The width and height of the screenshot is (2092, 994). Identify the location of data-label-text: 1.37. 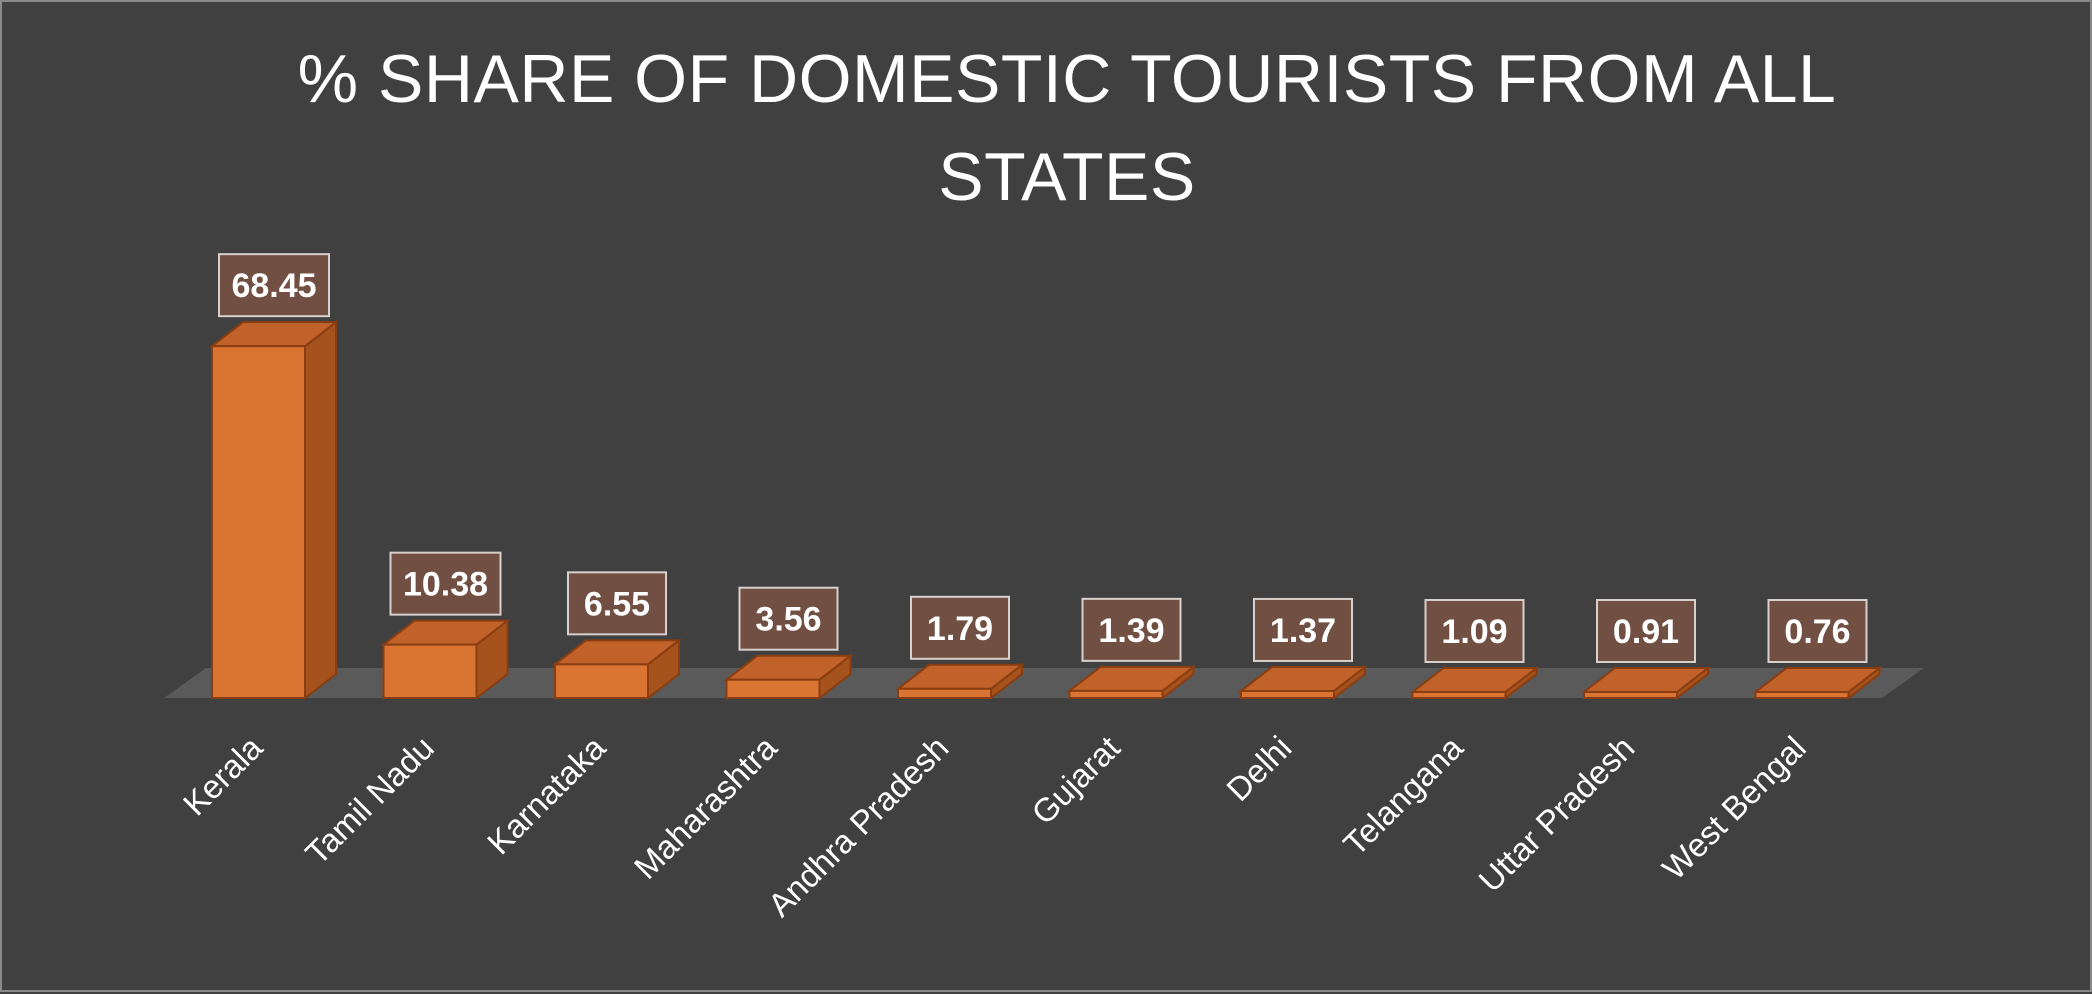
(1303, 631).